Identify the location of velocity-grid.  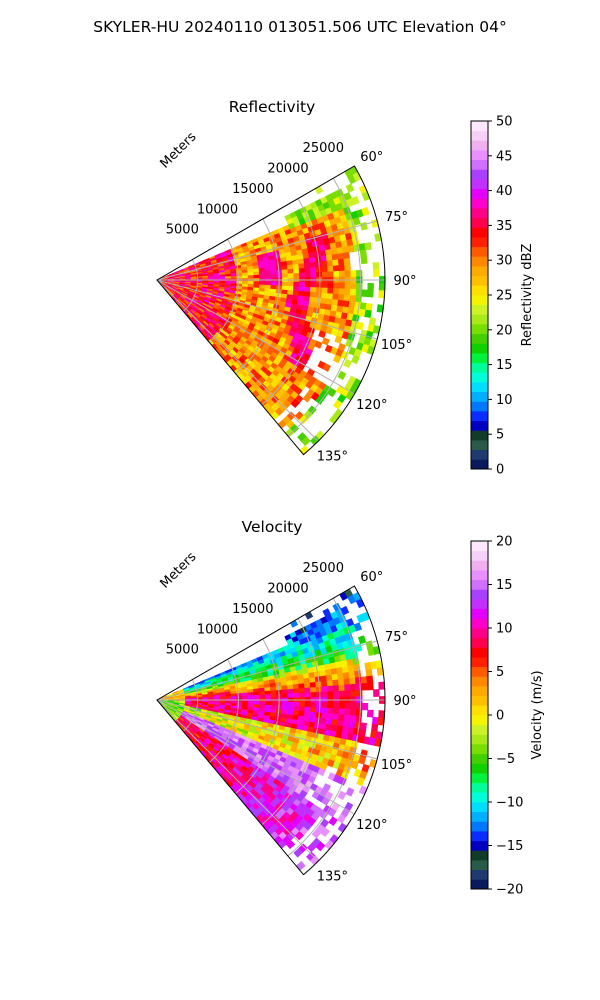
(271, 730).